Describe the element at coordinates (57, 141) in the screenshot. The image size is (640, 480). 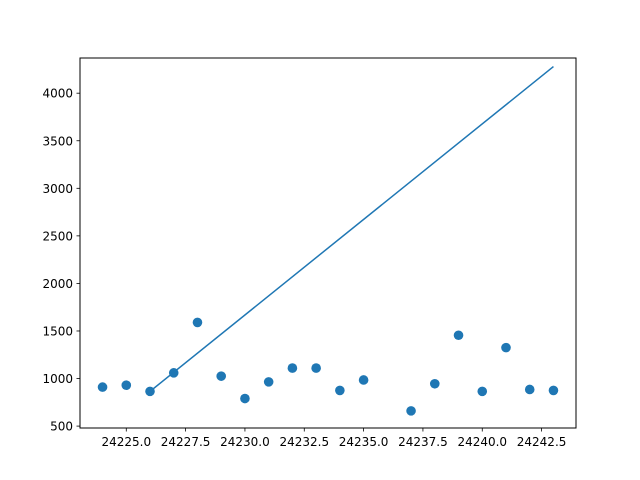
I see `y-tick-label: 3500` at that location.